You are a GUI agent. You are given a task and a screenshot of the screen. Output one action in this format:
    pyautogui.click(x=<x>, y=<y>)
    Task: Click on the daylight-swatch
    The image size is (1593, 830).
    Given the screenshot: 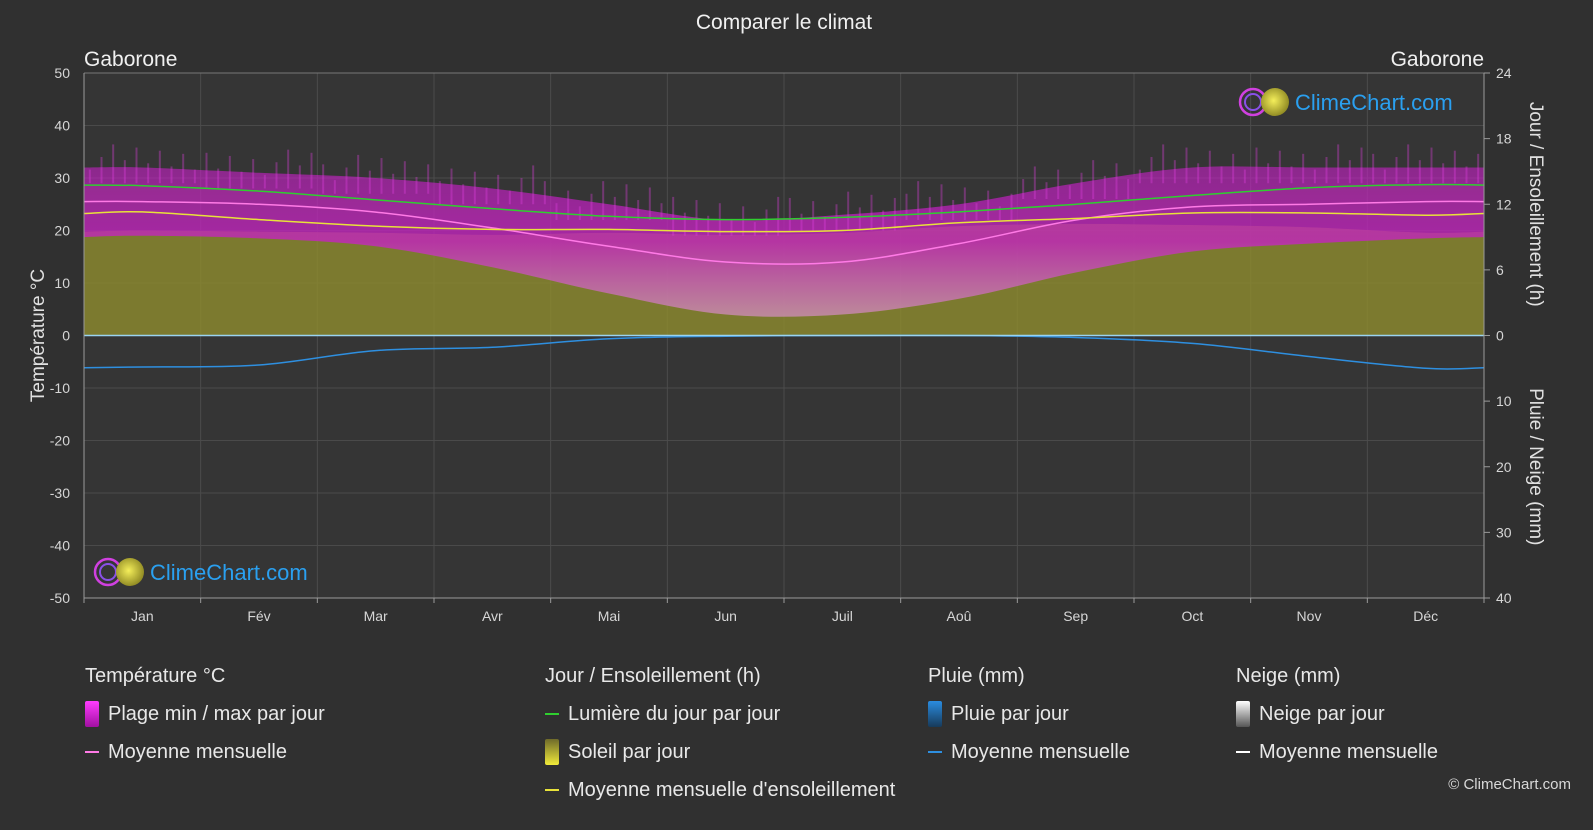 What is the action you would take?
    pyautogui.click(x=552, y=714)
    